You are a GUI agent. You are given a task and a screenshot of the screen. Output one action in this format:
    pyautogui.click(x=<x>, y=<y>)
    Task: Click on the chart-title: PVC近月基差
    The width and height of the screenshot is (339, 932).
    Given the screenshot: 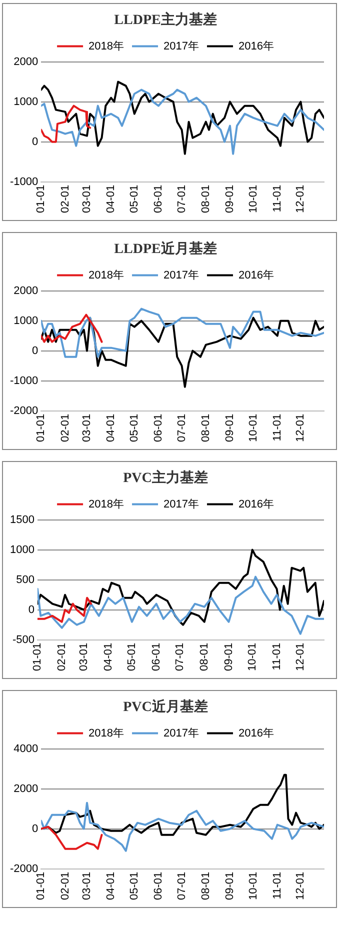 What is the action you would take?
    pyautogui.click(x=165, y=707)
    